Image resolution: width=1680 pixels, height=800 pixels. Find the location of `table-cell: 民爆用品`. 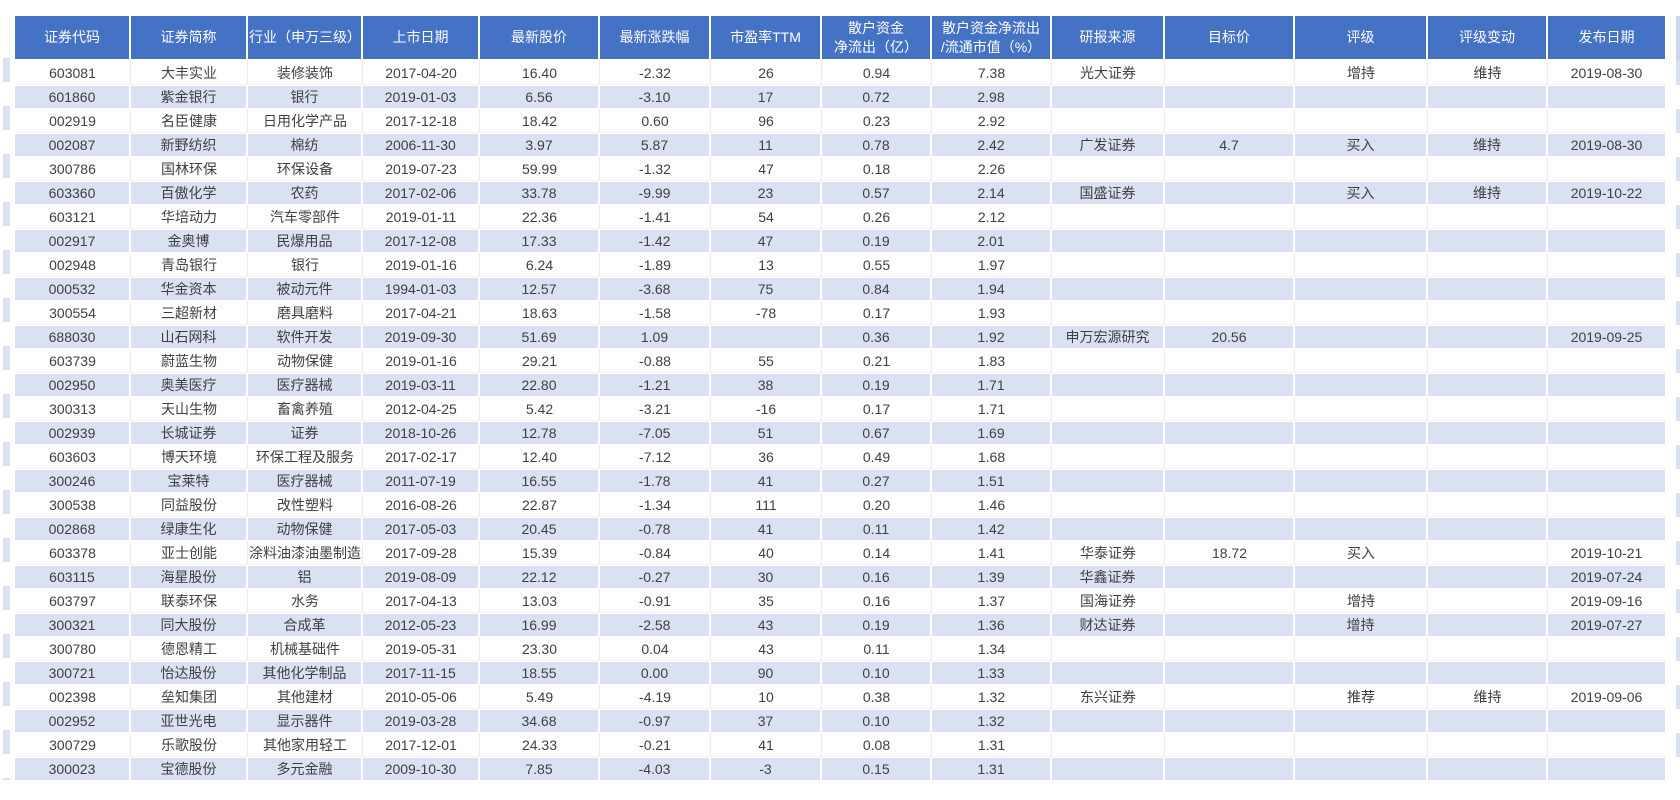

table-cell: 民爆用品 is located at coordinates (305, 241).